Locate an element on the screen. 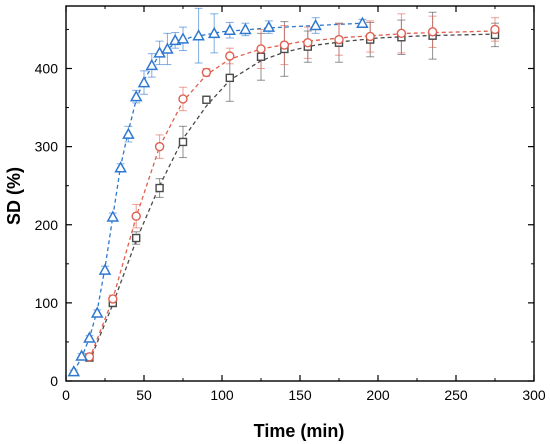 The height and width of the screenshot is (444, 550). y-tick-label: 100 is located at coordinates (47, 303).